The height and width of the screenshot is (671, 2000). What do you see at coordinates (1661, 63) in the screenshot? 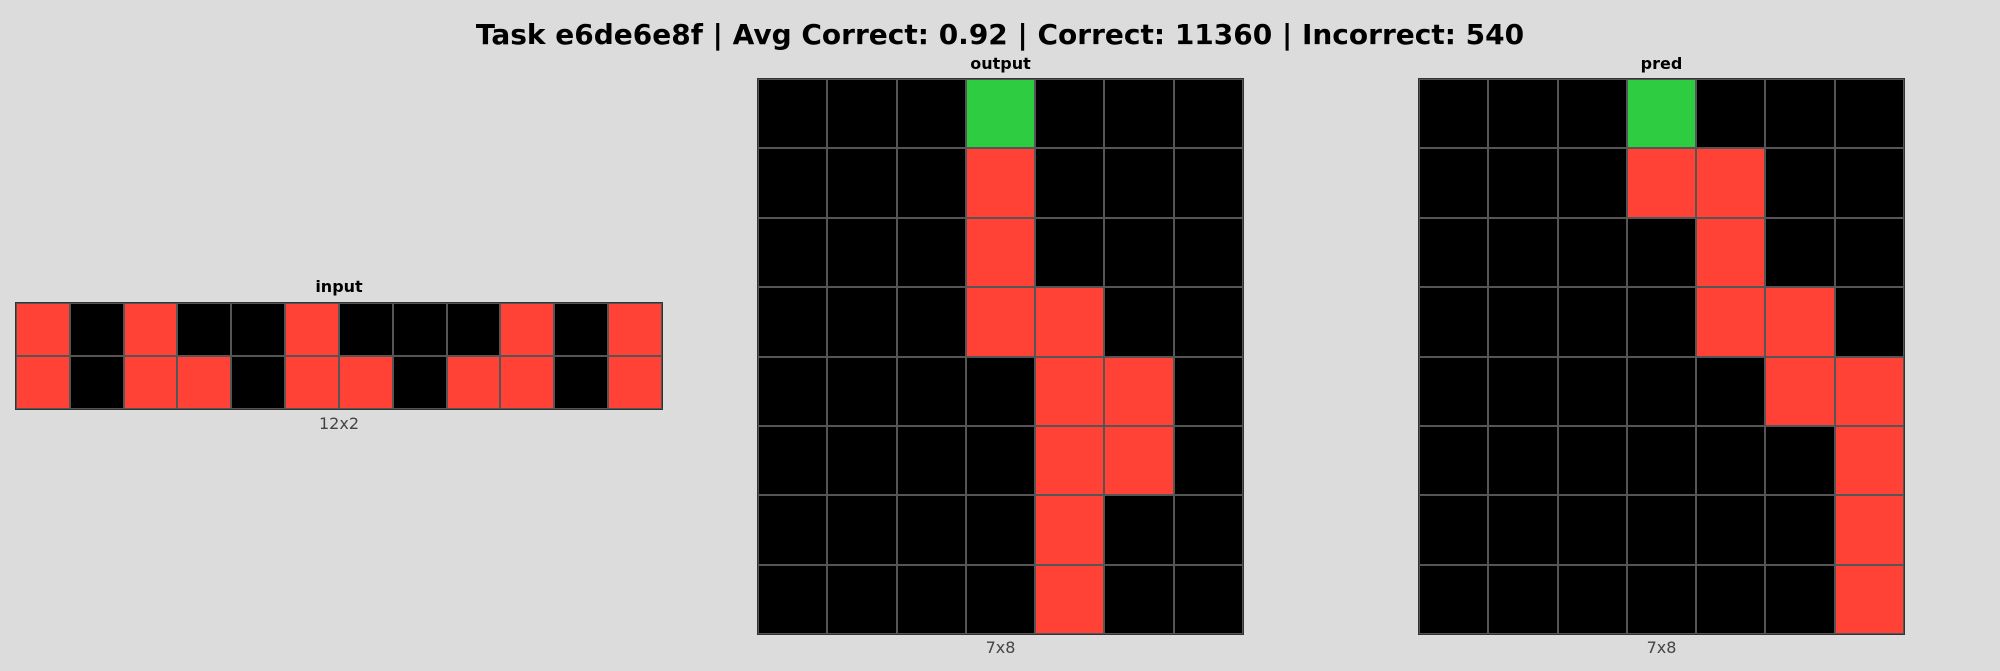
I see `pred-panel-title: pred` at bounding box center [1661, 63].